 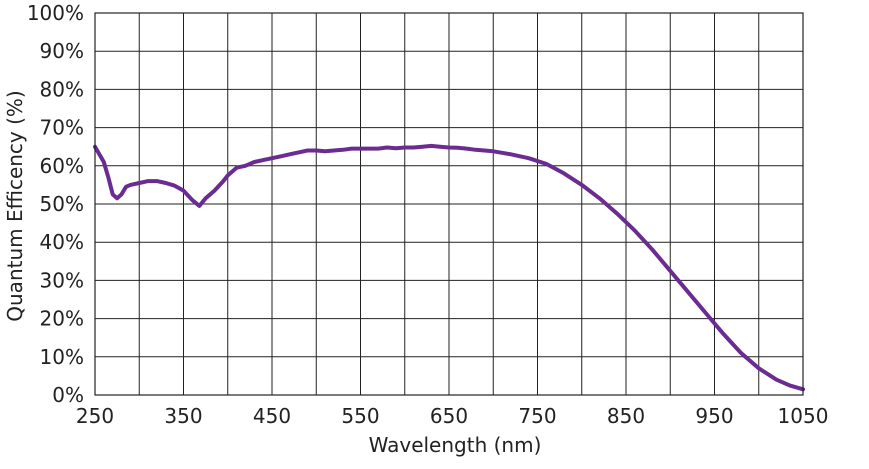 I want to click on y-tick-label: 90%, so click(x=62, y=51).